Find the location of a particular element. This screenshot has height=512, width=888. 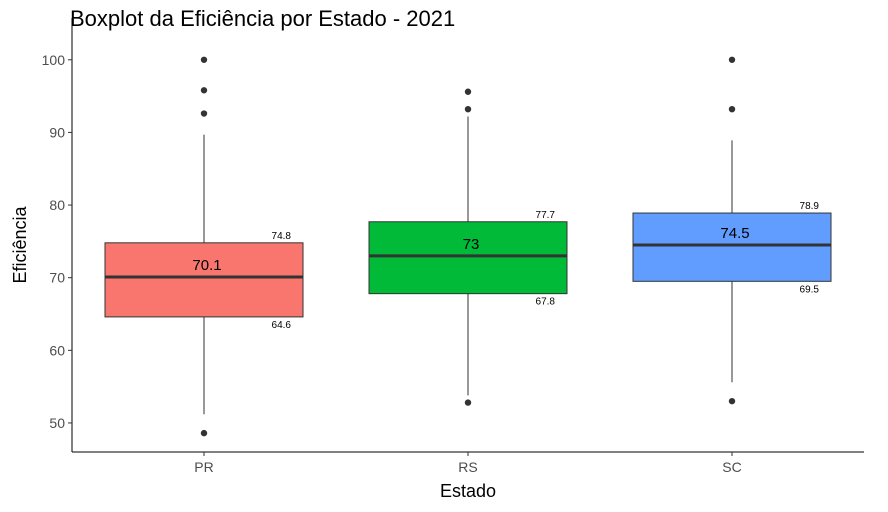

x-tick-label: SC is located at coordinates (731, 467).